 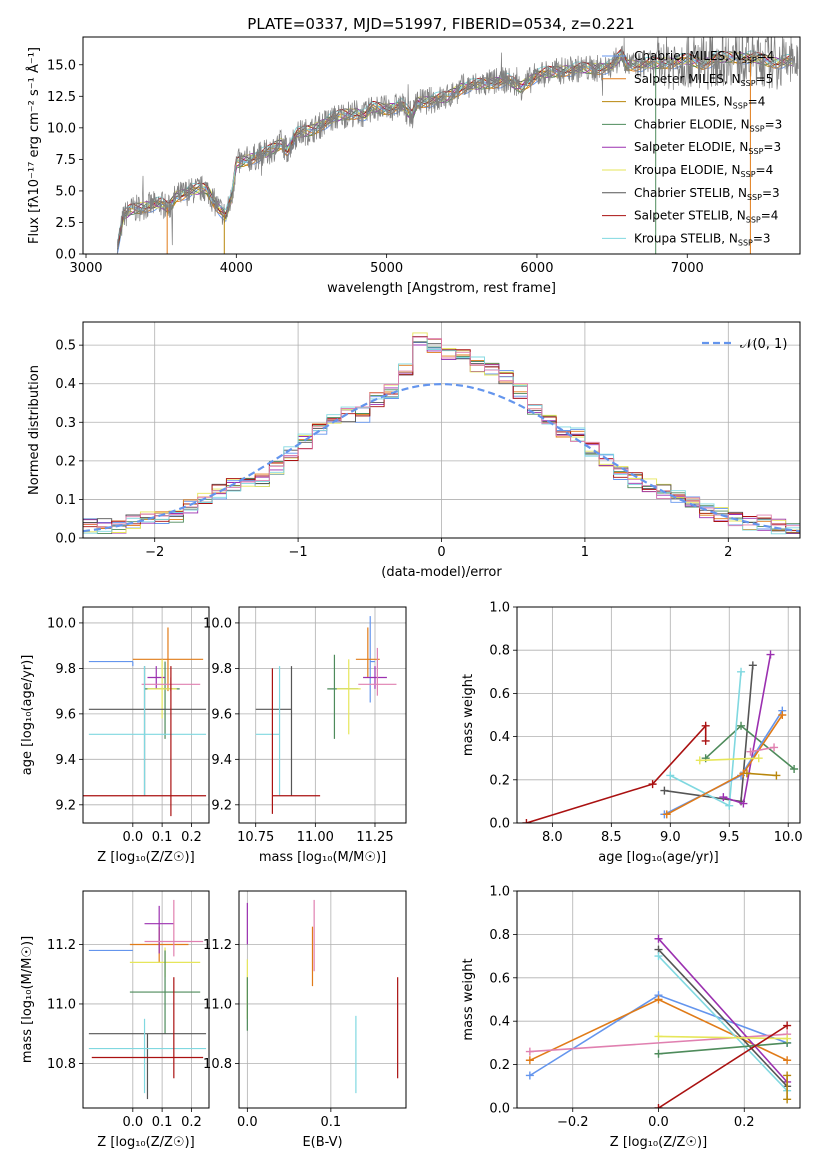 What do you see at coordinates (585, 552) in the screenshot?
I see `x-tick-label: 1` at bounding box center [585, 552].